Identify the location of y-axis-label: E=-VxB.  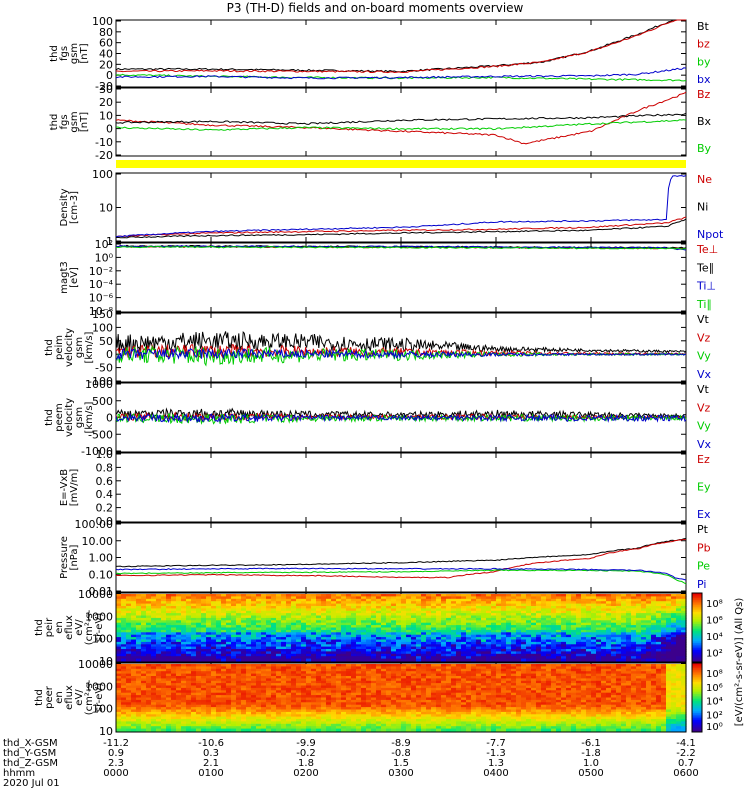
(64, 487).